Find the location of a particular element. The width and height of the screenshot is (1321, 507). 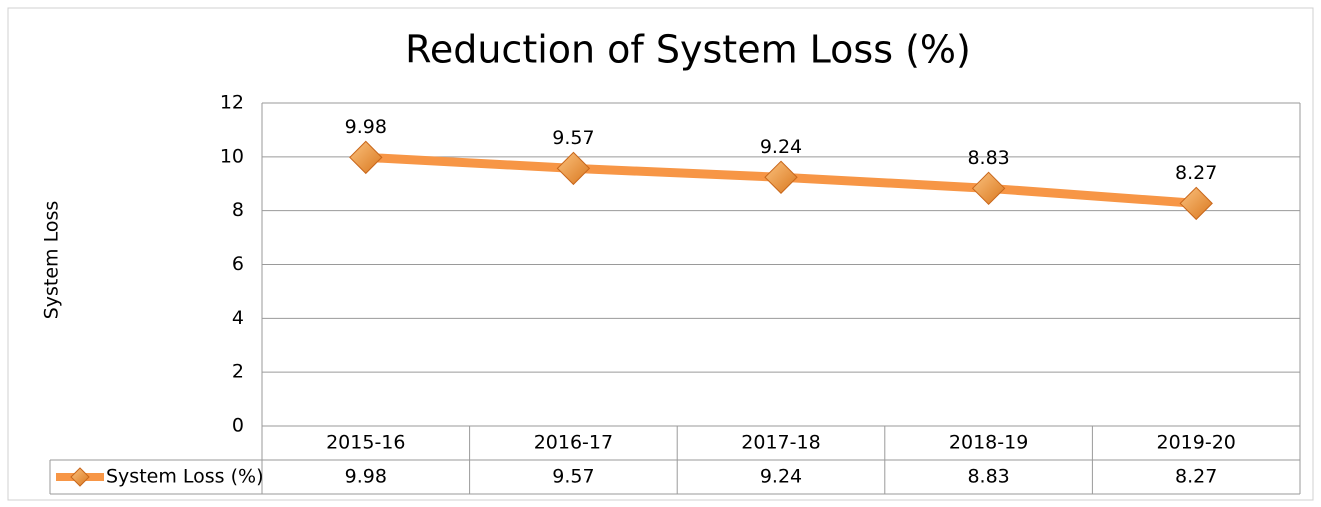

x-tick-label: 2017-18 is located at coordinates (780, 443).